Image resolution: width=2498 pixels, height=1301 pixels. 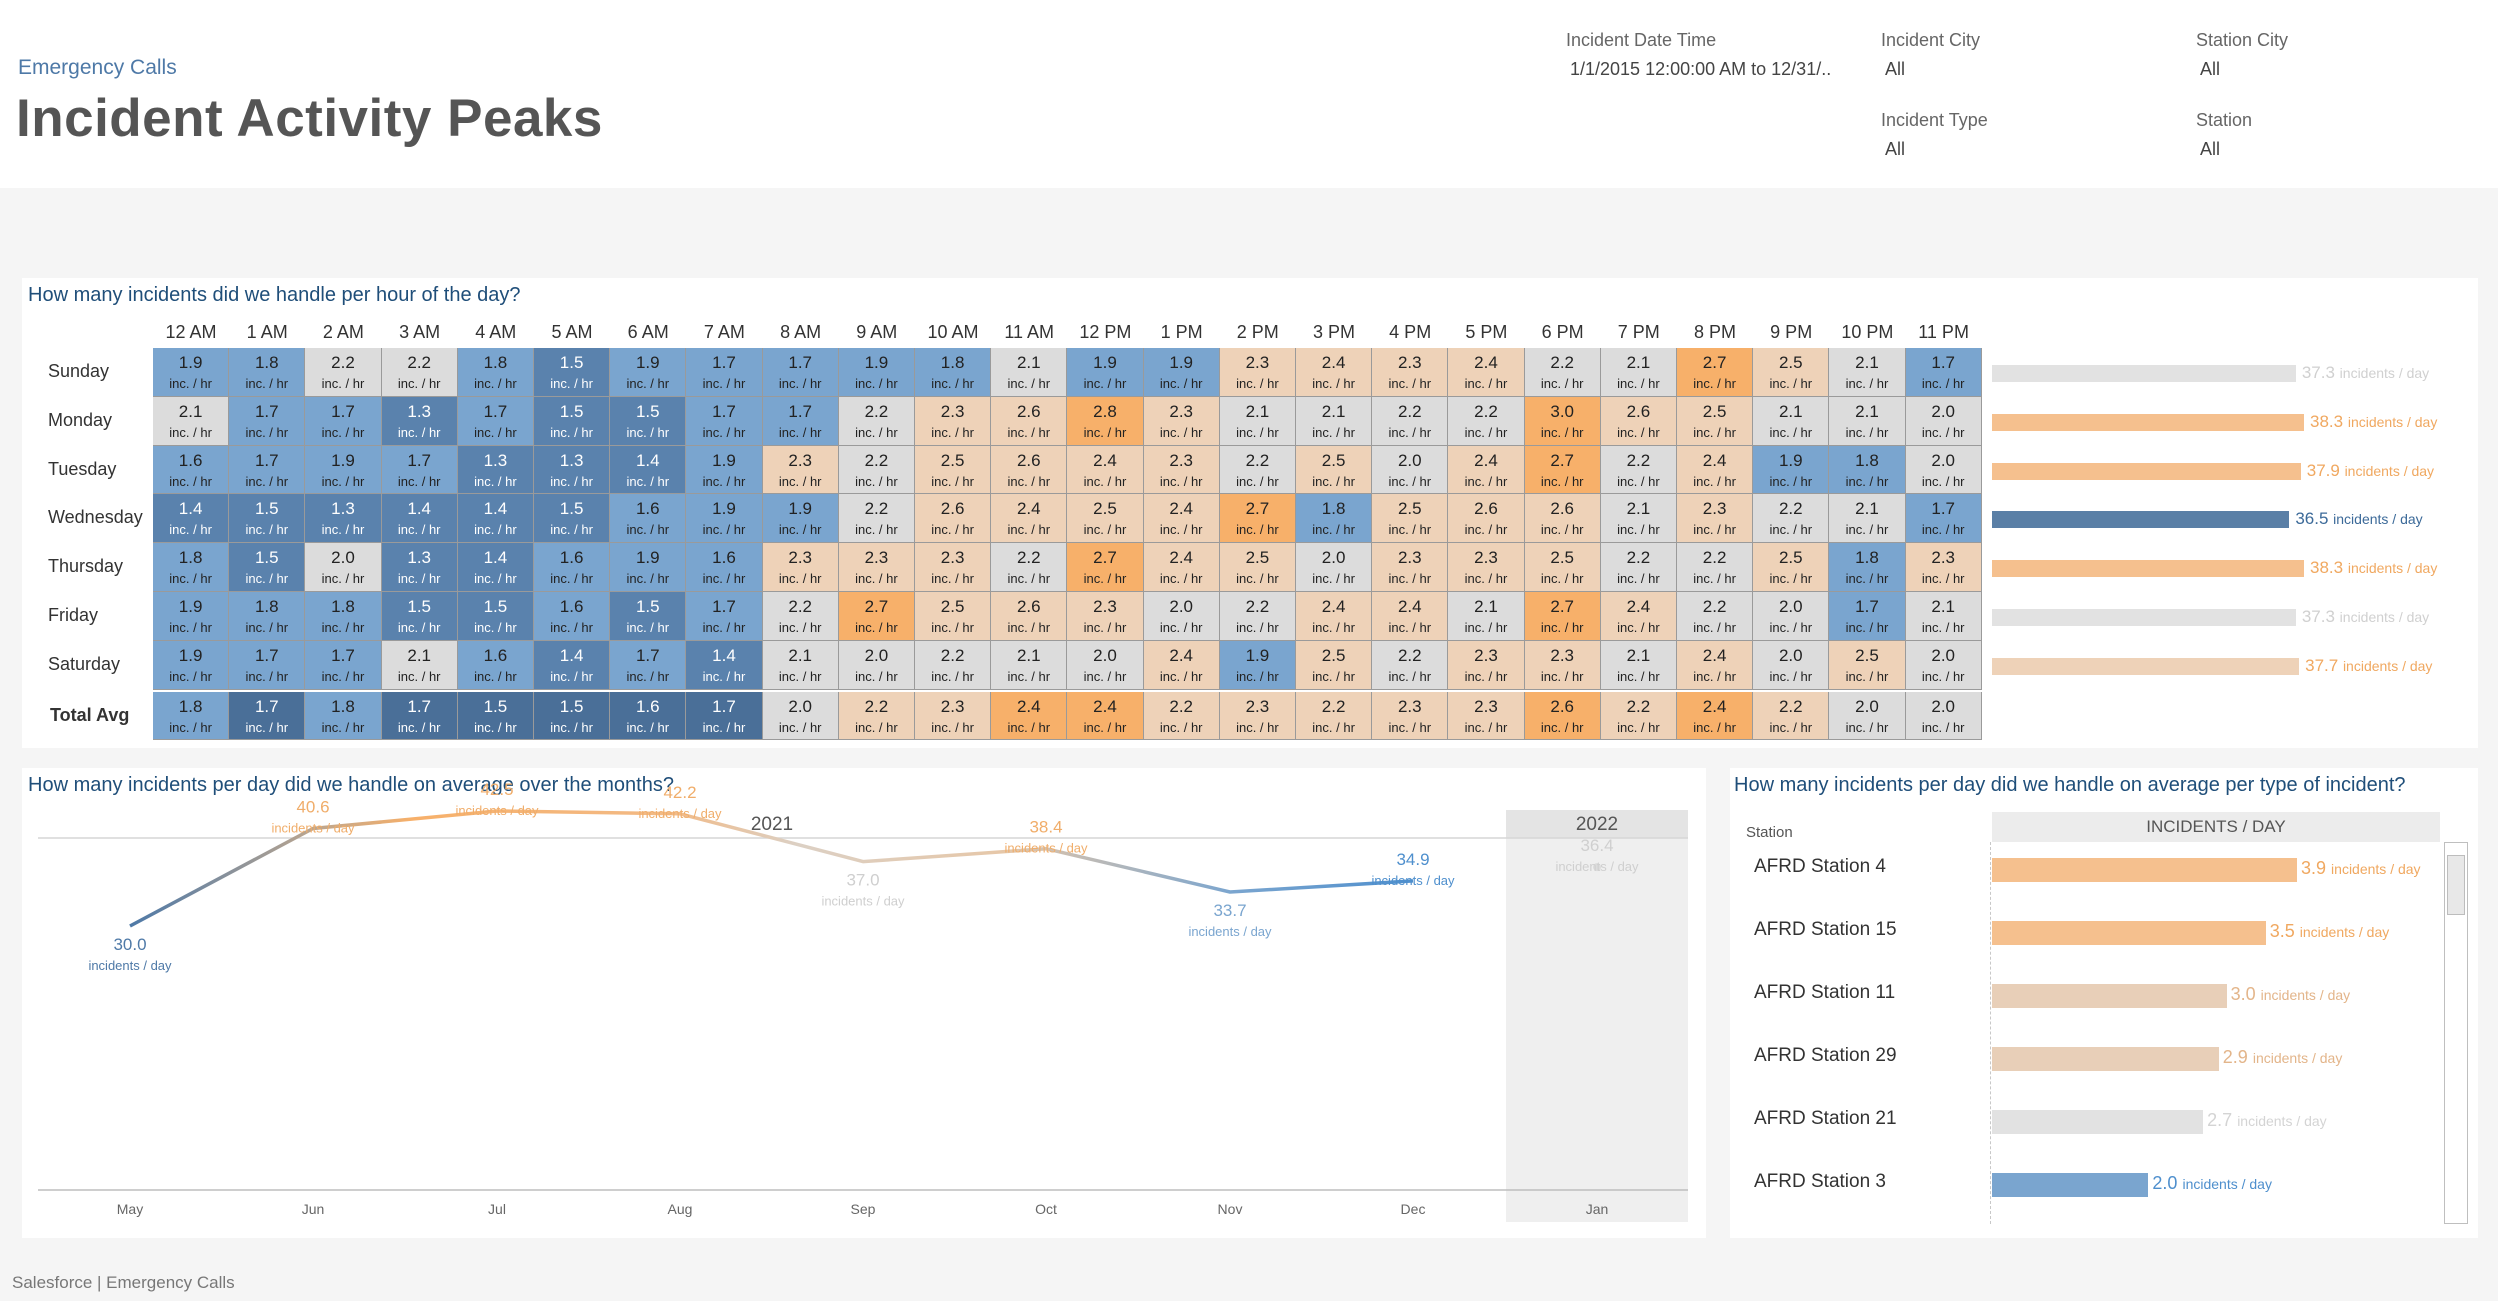 What do you see at coordinates (2341, 55) in the screenshot?
I see `filter-station-city: Station City All` at bounding box center [2341, 55].